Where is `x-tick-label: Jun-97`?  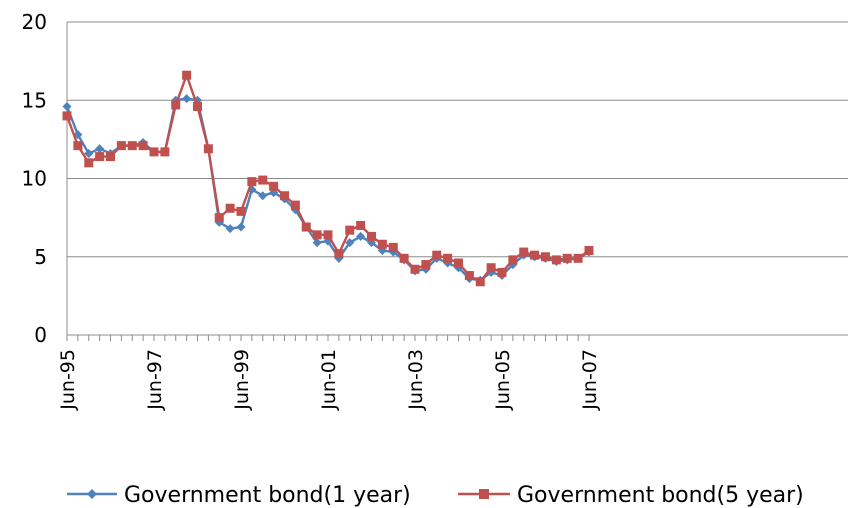 x-tick-label: Jun-97 is located at coordinates (155, 380).